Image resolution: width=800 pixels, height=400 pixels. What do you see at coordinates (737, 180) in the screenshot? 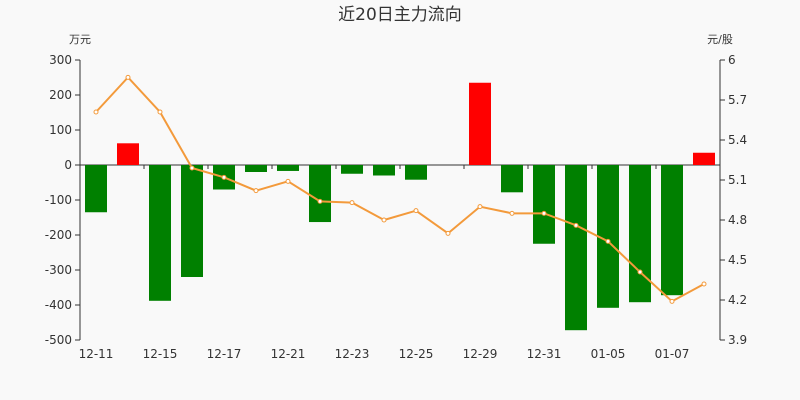
I see `right-tick-label: 5.1` at bounding box center [737, 180].